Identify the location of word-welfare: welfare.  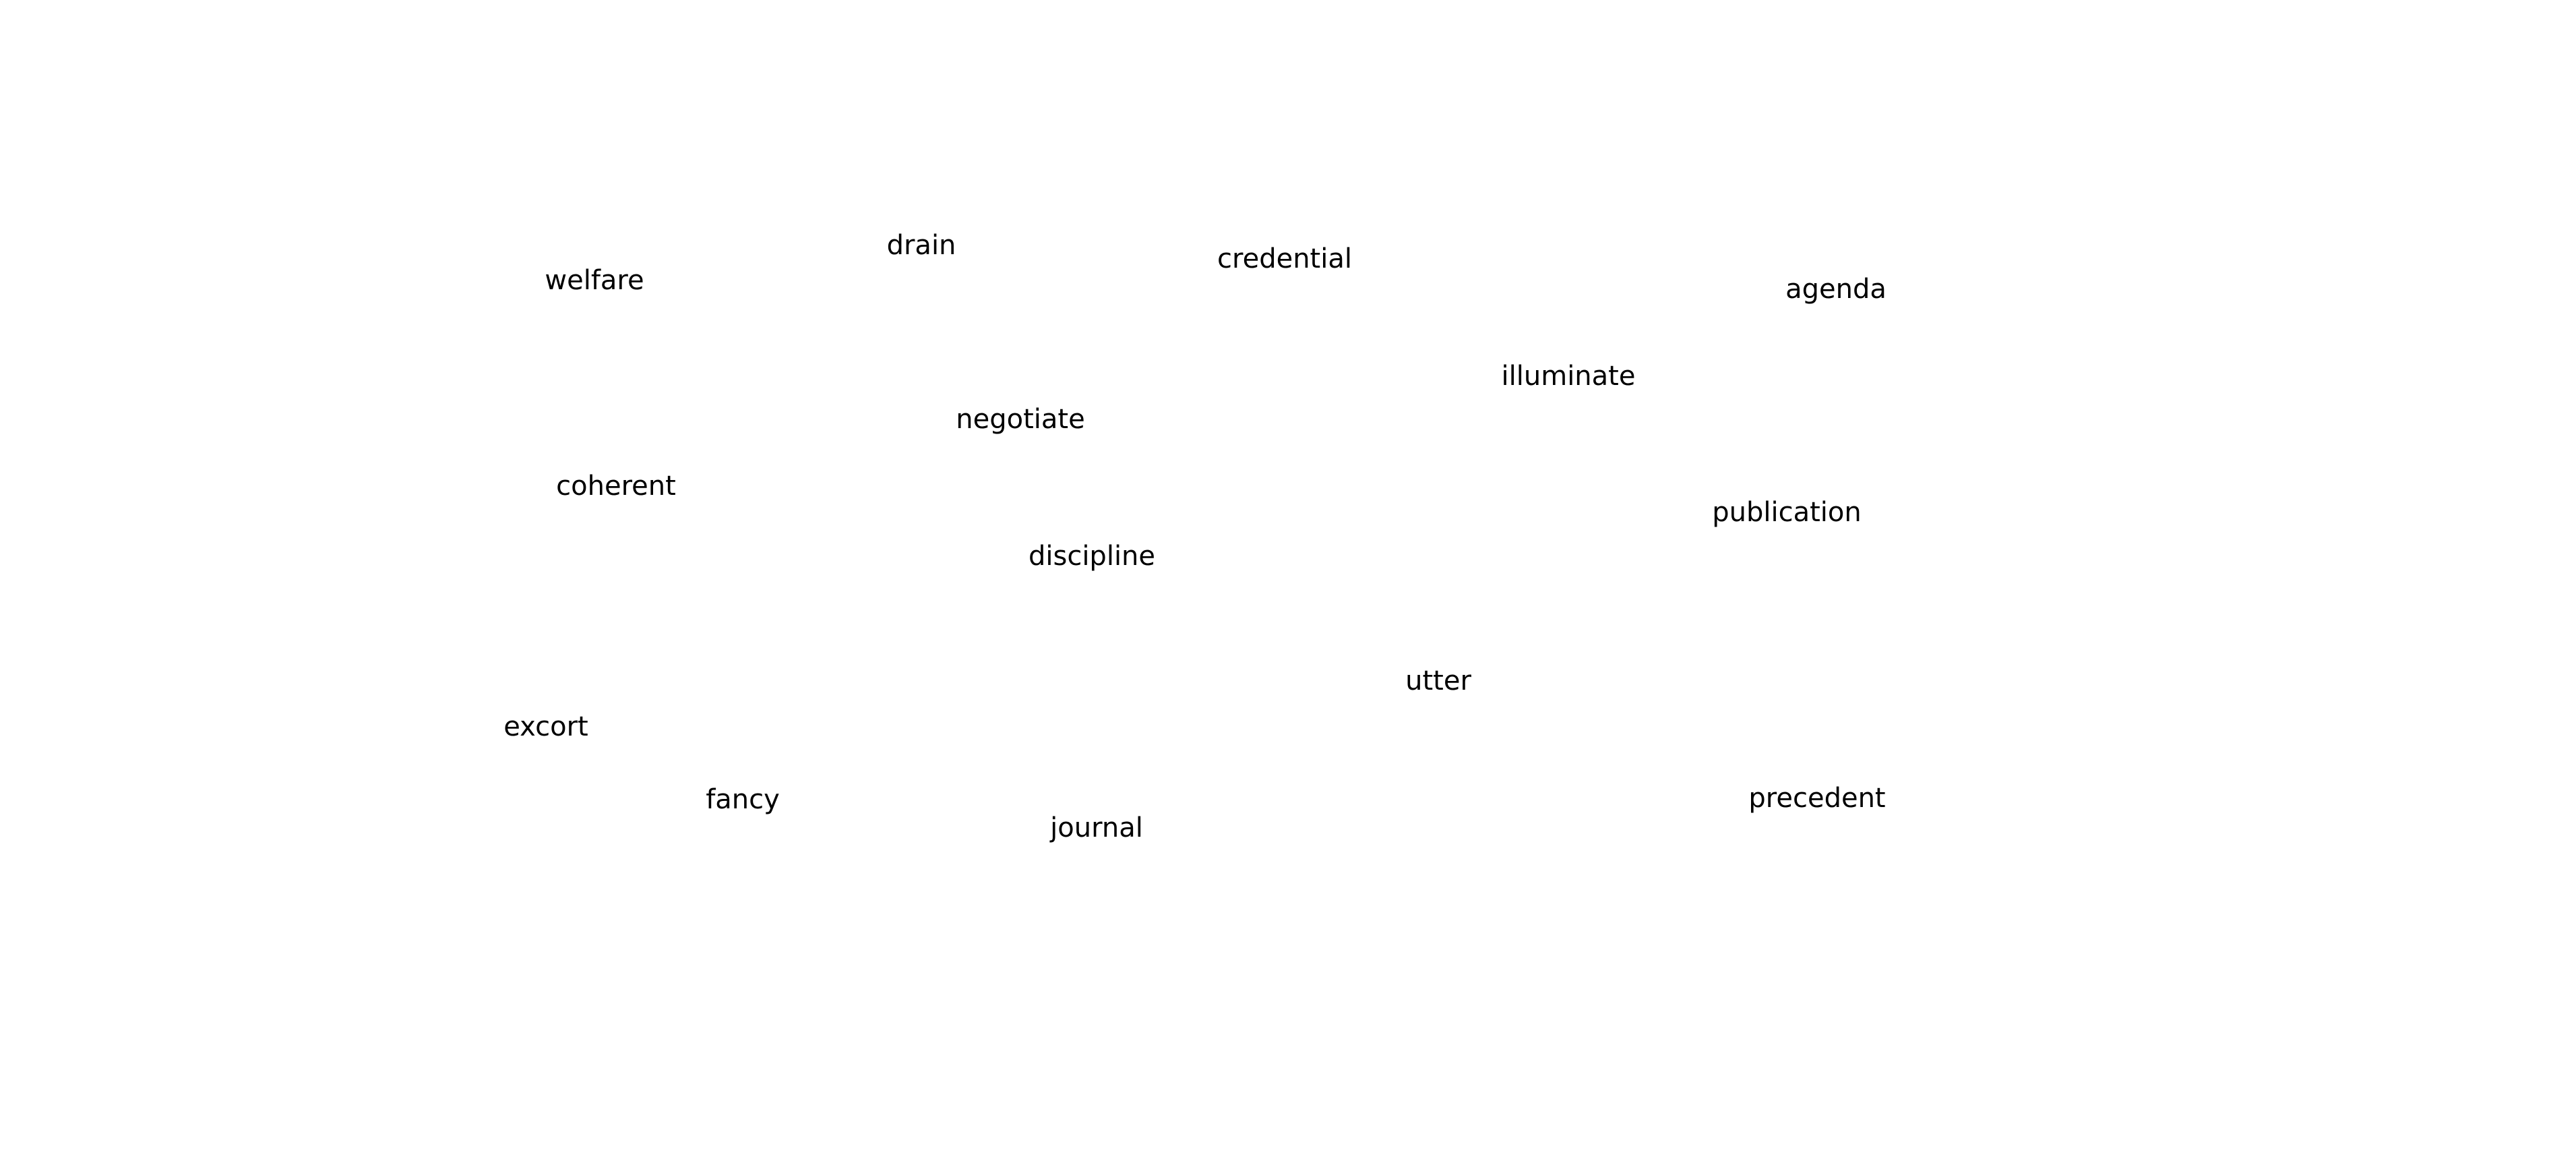
(595, 280).